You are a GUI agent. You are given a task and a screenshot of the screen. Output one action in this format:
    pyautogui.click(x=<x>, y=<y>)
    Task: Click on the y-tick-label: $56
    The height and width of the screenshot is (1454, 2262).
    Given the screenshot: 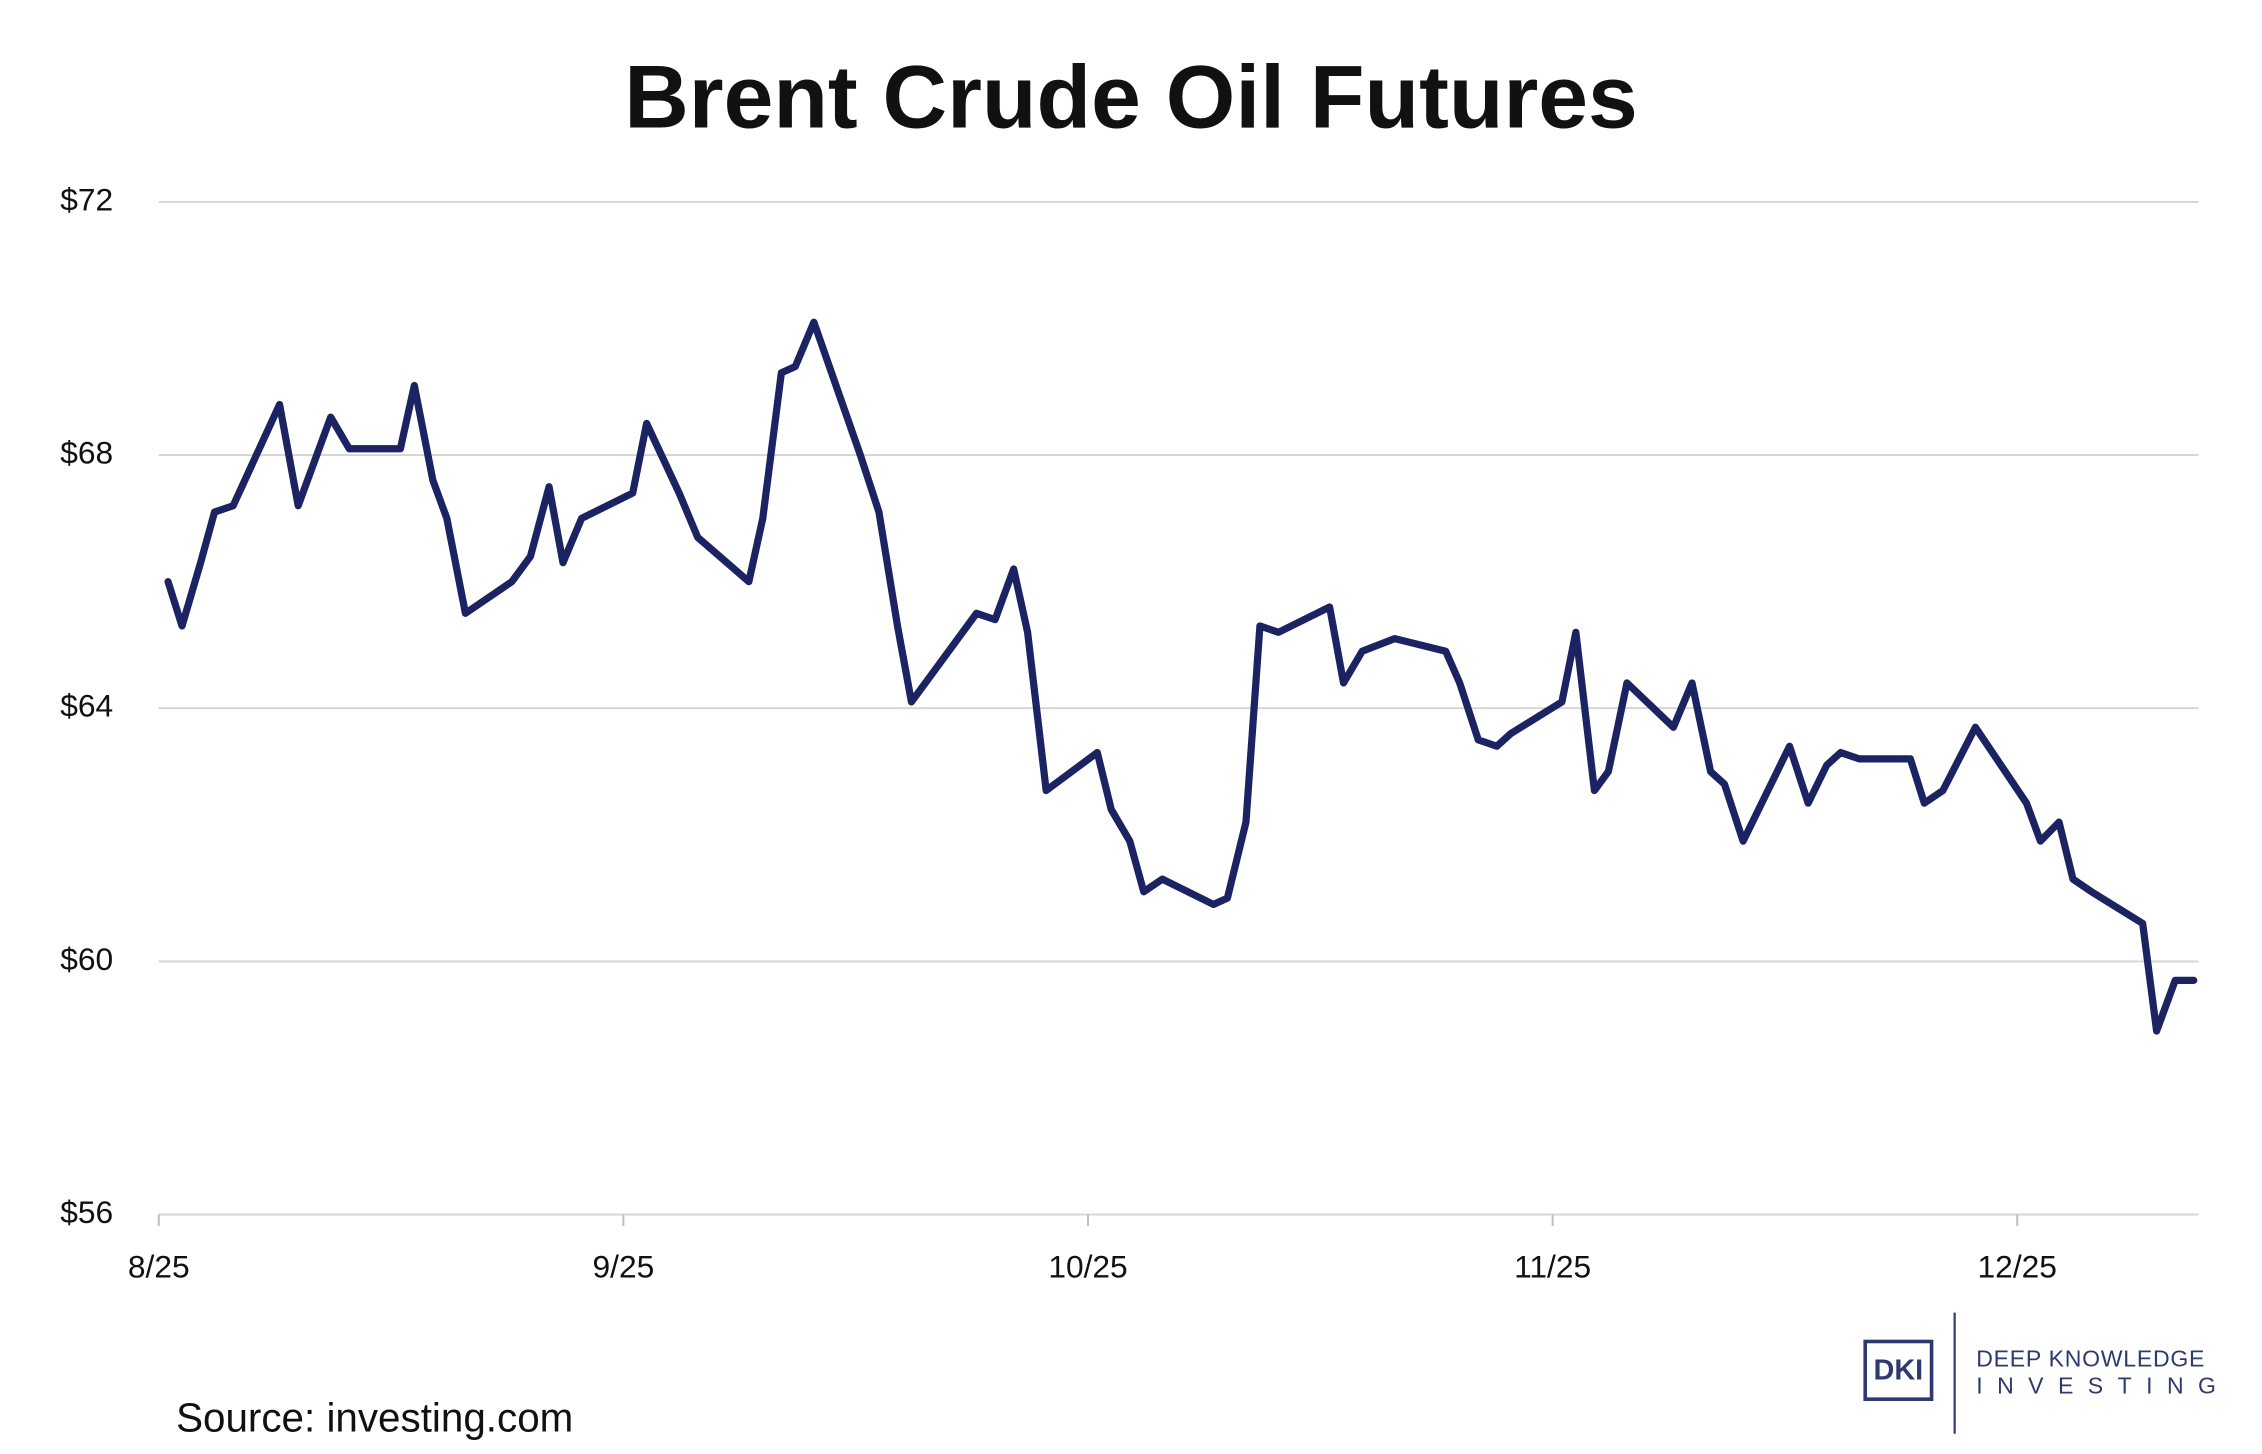 What is the action you would take?
    pyautogui.click(x=86, y=1212)
    